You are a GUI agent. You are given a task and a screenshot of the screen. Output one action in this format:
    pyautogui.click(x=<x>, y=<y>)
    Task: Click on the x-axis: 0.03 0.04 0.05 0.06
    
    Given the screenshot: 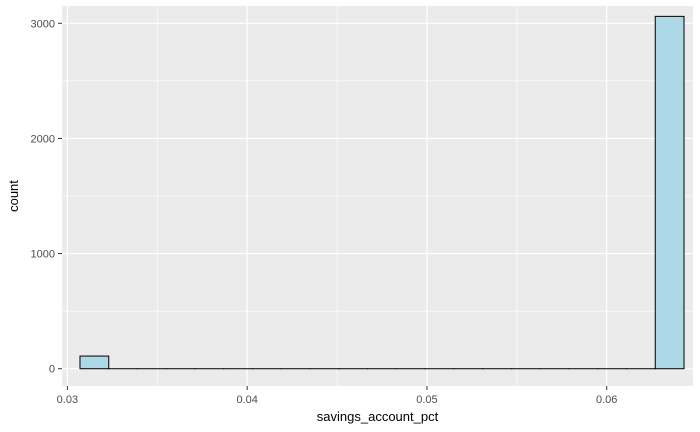 What is the action you would take?
    pyautogui.click(x=337, y=396)
    